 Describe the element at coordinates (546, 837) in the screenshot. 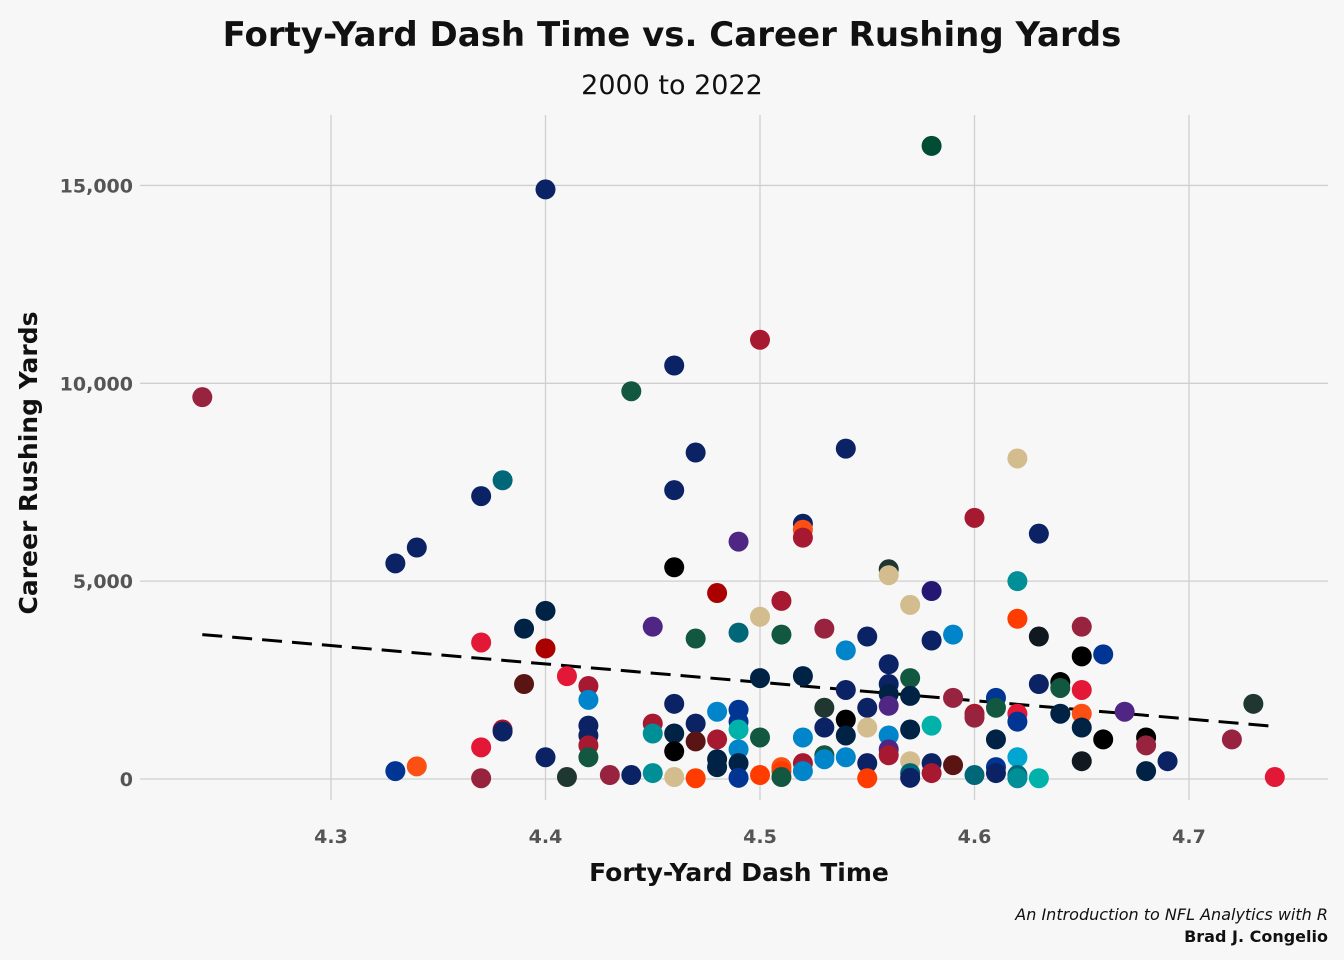

I see `x-tick-label: 4.4` at that location.